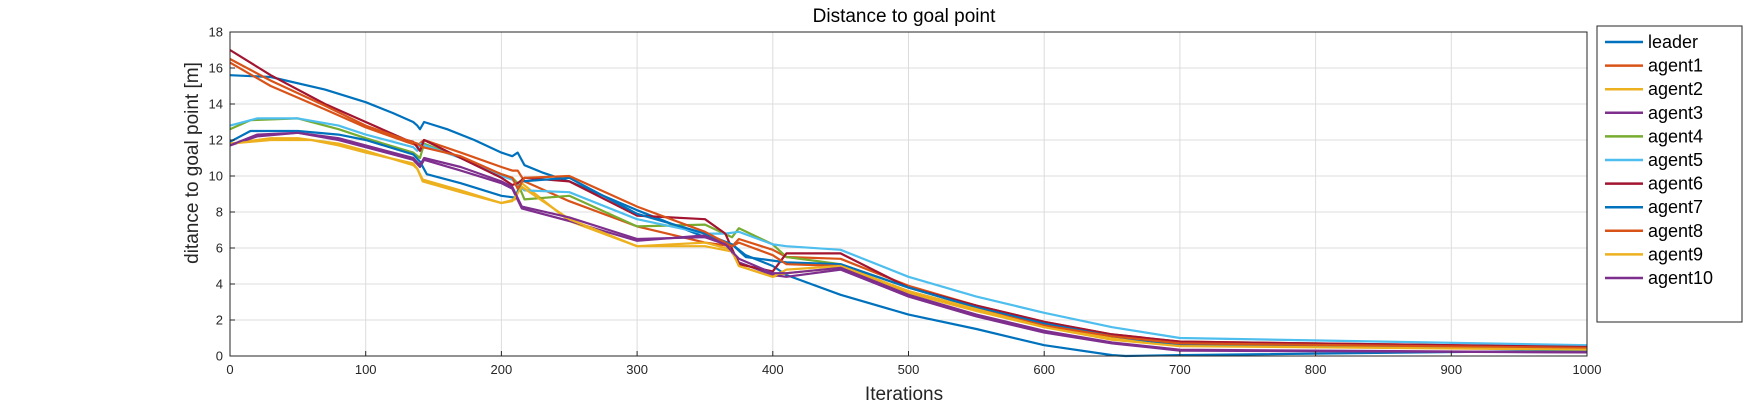 The width and height of the screenshot is (1749, 405). What do you see at coordinates (1680, 278) in the screenshot?
I see `legend-label: agent10` at bounding box center [1680, 278].